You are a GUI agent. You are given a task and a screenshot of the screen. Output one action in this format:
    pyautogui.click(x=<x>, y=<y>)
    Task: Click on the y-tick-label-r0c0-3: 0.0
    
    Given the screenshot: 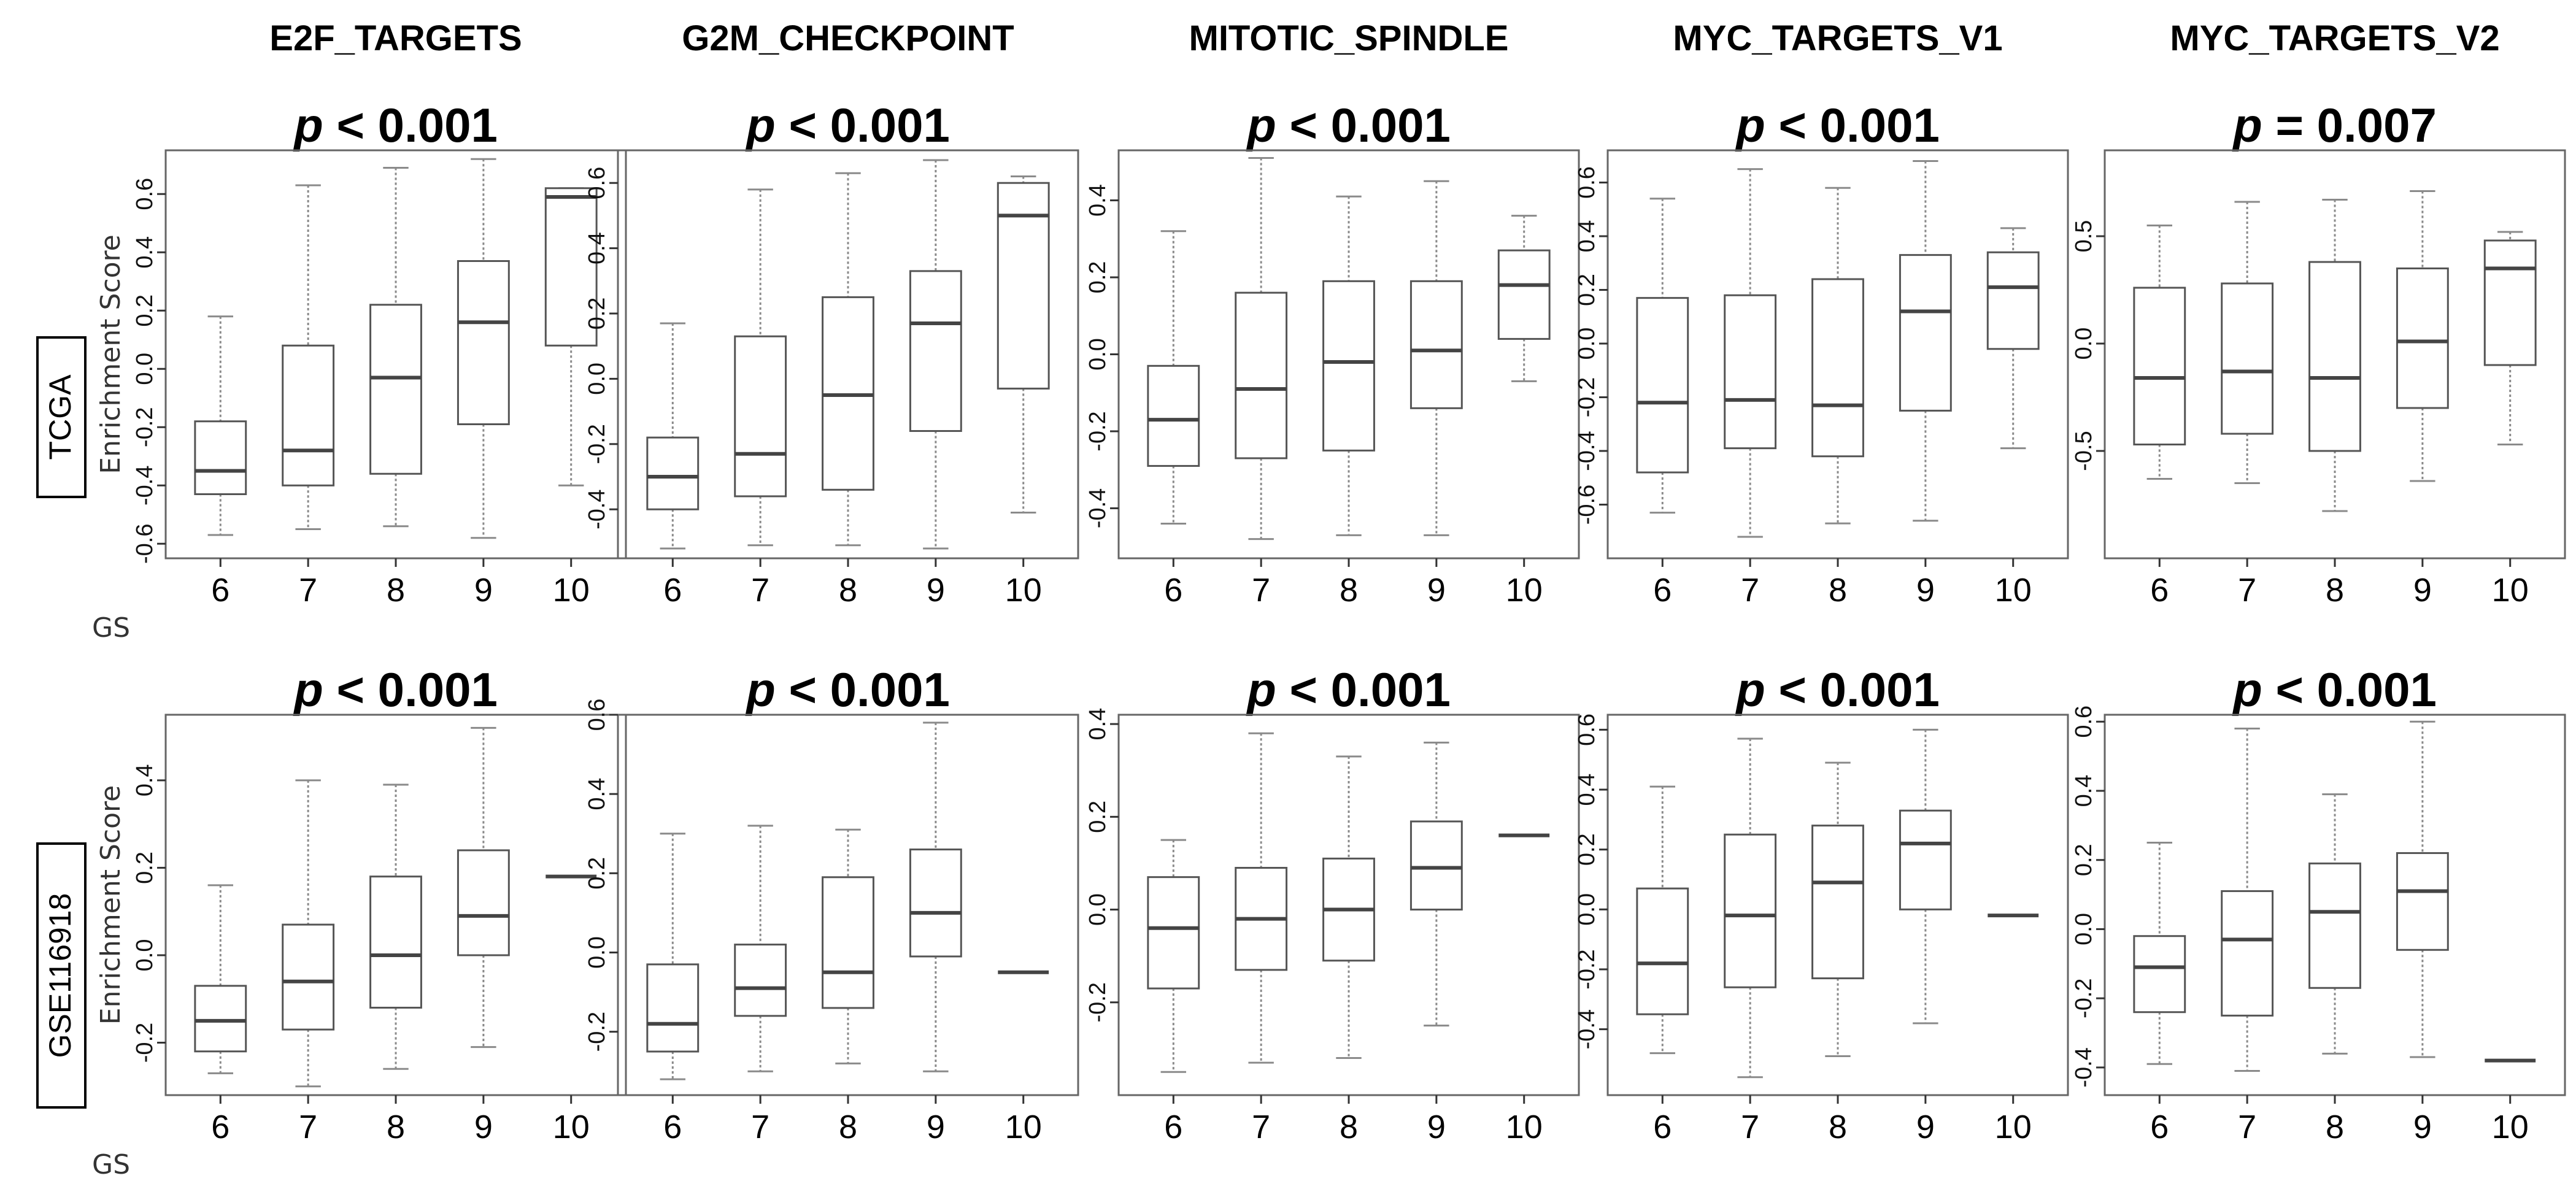 What is the action you would take?
    pyautogui.click(x=145, y=369)
    